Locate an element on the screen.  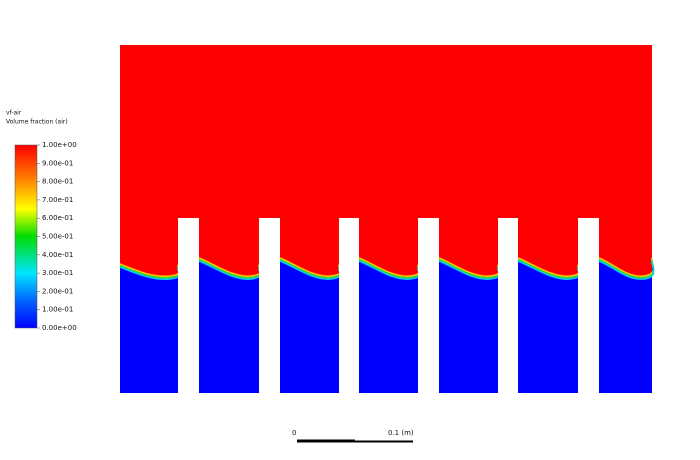
legend-label: 5.00e-01 is located at coordinates (57, 237).